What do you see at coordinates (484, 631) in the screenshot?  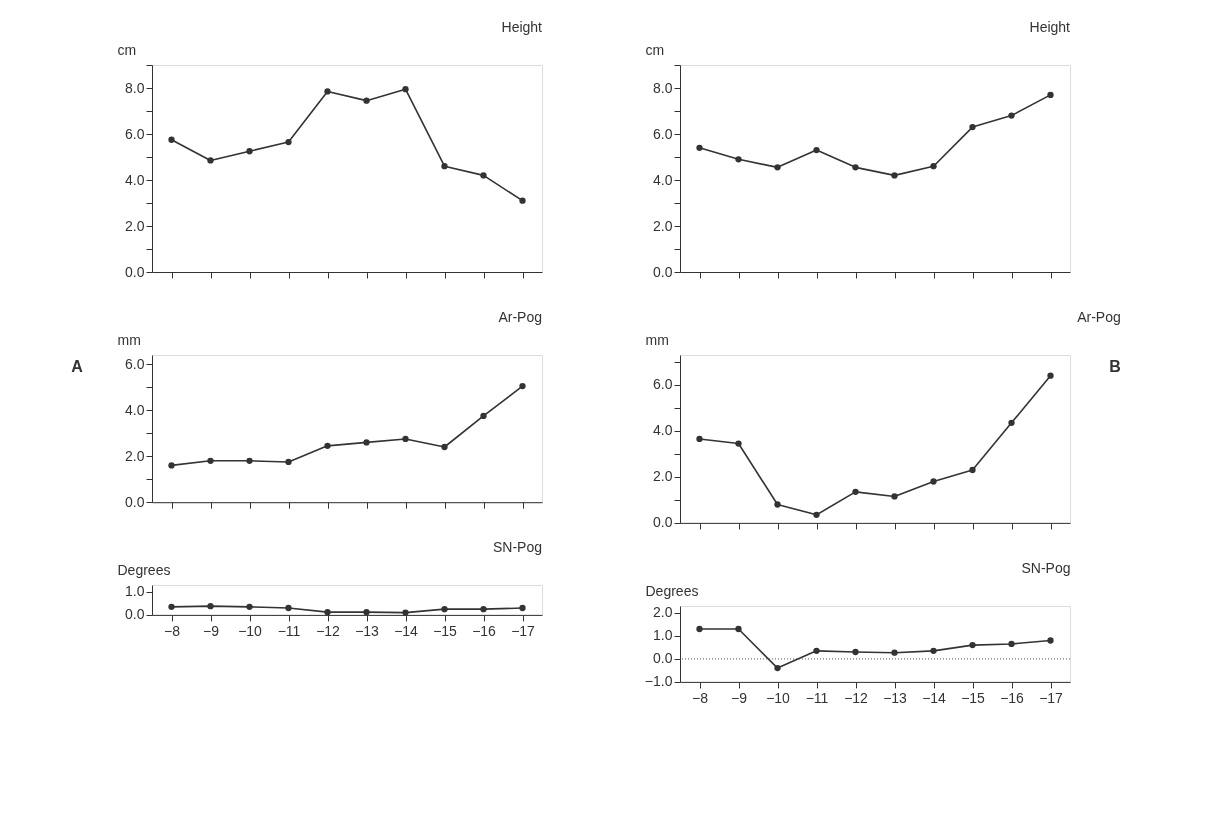 I see `x-tick-label: −16` at bounding box center [484, 631].